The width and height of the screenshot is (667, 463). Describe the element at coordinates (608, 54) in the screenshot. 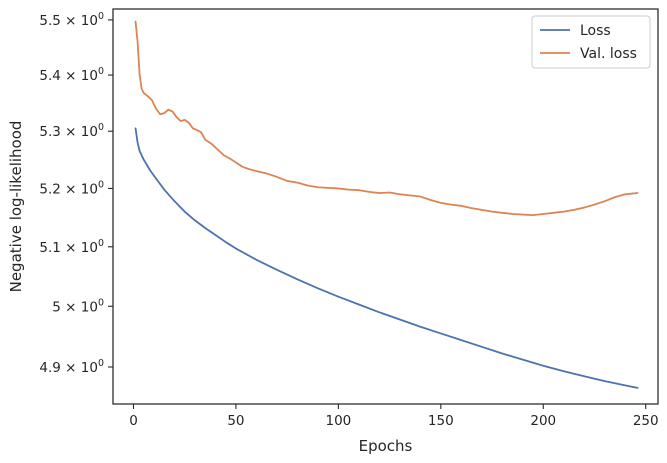

I see `legend-label-val-loss: Val. loss` at that location.